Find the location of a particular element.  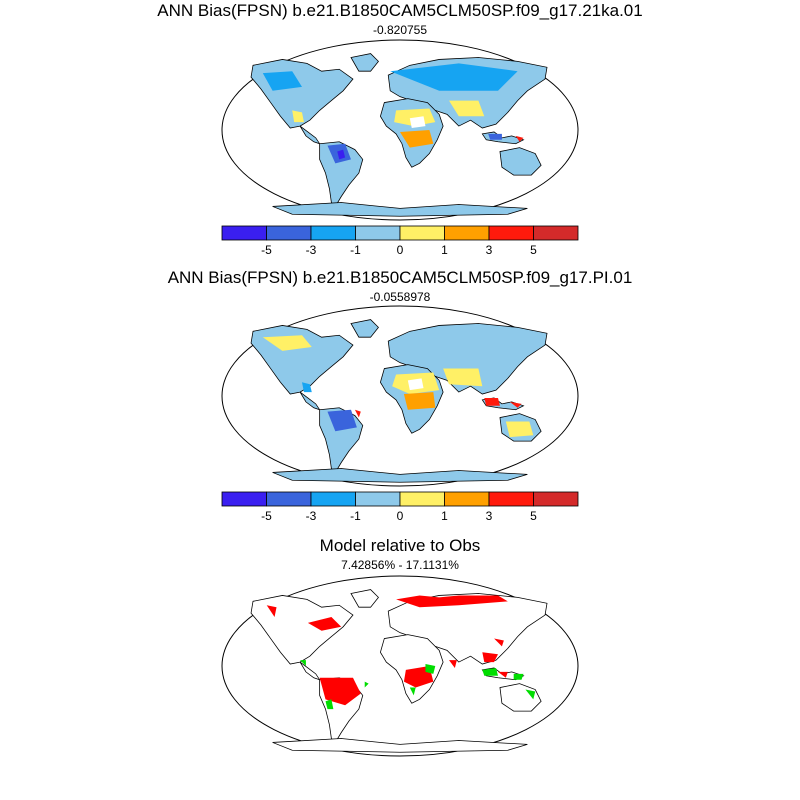

panel1-map is located at coordinates (400, 130).